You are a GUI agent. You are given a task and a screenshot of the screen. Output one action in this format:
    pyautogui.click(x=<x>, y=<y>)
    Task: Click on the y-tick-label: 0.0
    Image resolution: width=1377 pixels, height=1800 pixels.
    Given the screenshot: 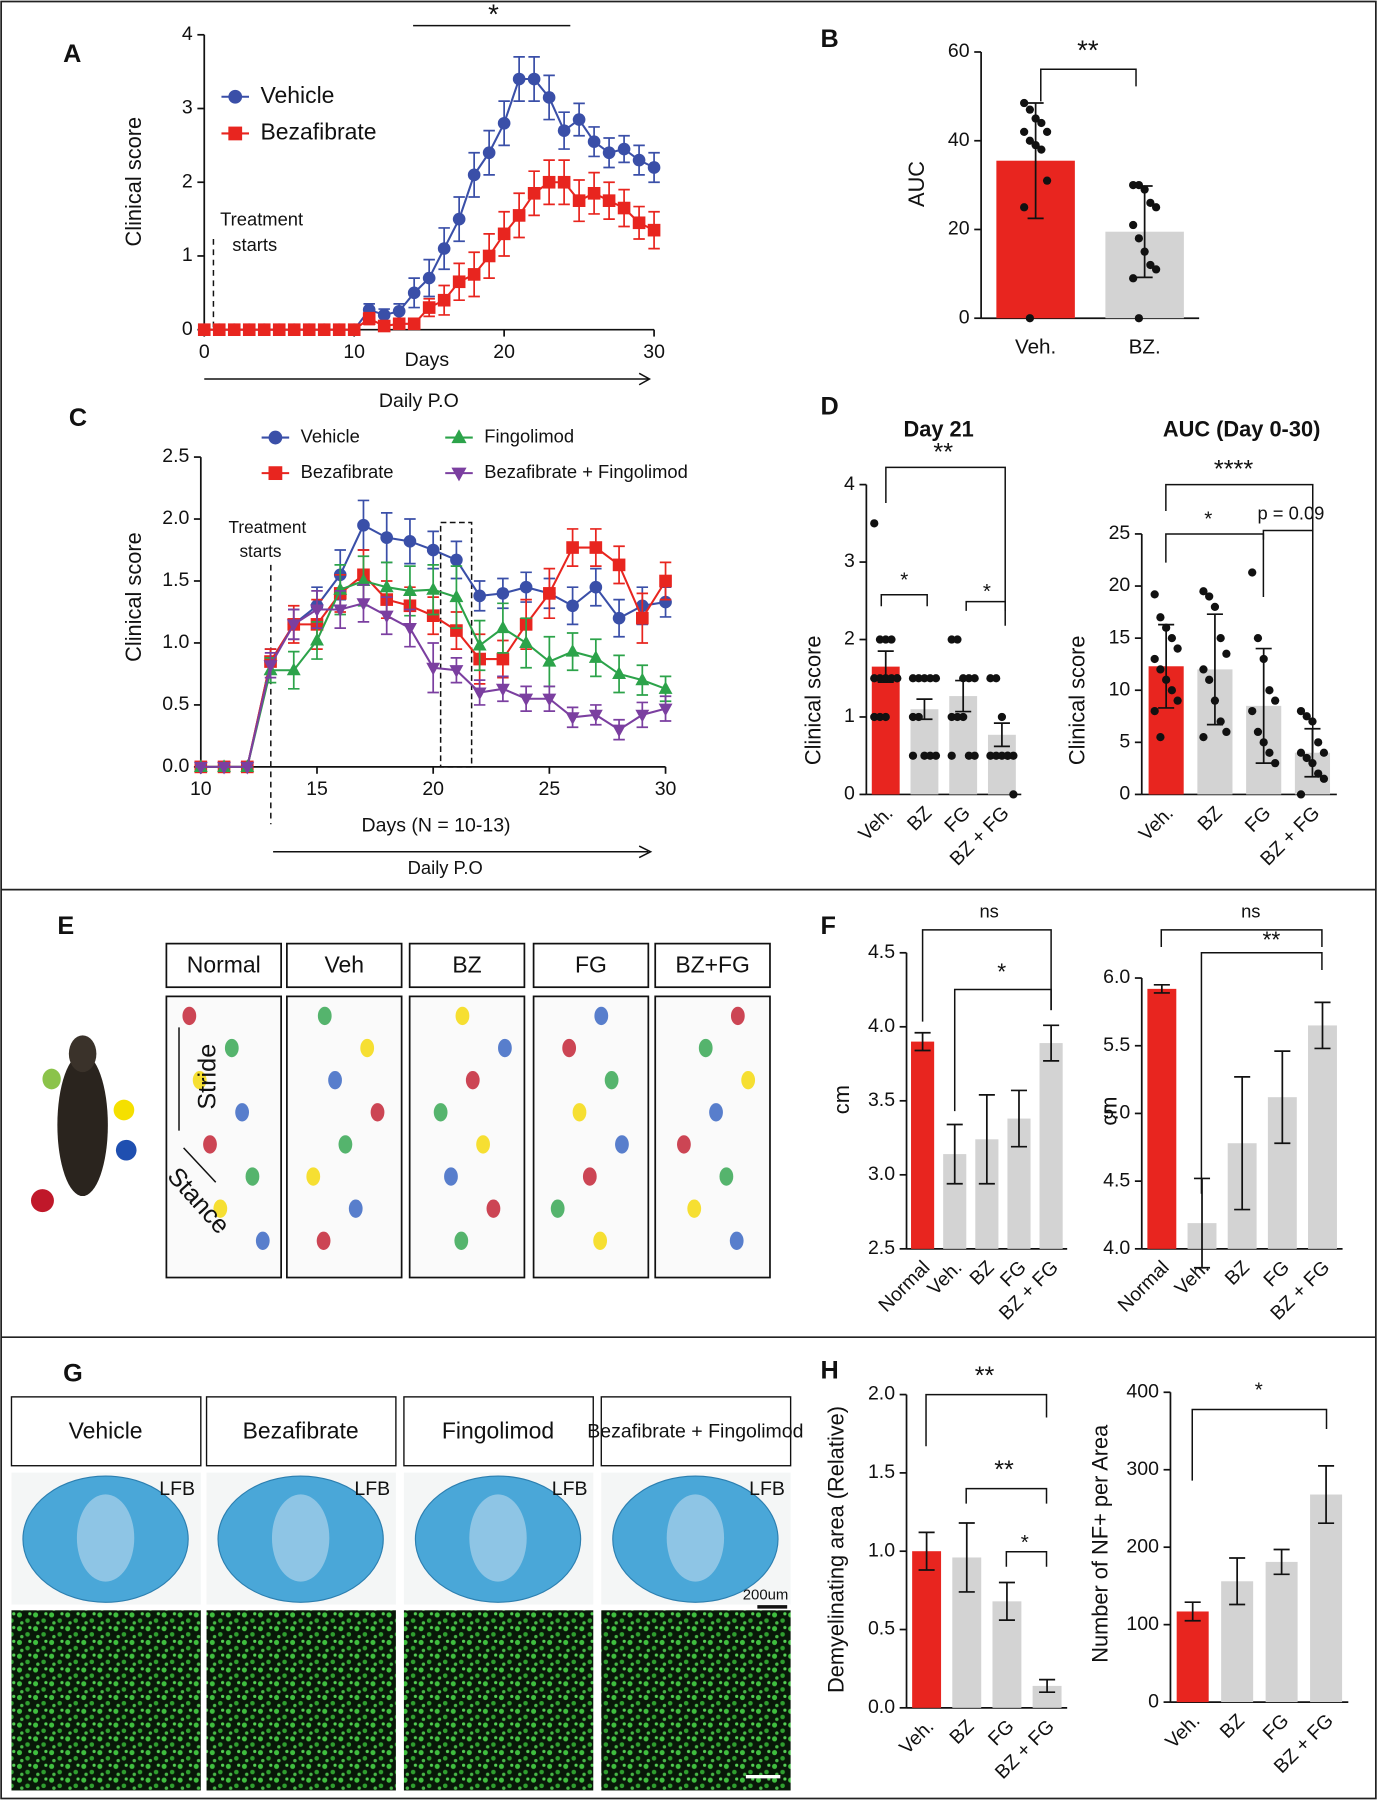 What is the action you would take?
    pyautogui.click(x=175, y=766)
    